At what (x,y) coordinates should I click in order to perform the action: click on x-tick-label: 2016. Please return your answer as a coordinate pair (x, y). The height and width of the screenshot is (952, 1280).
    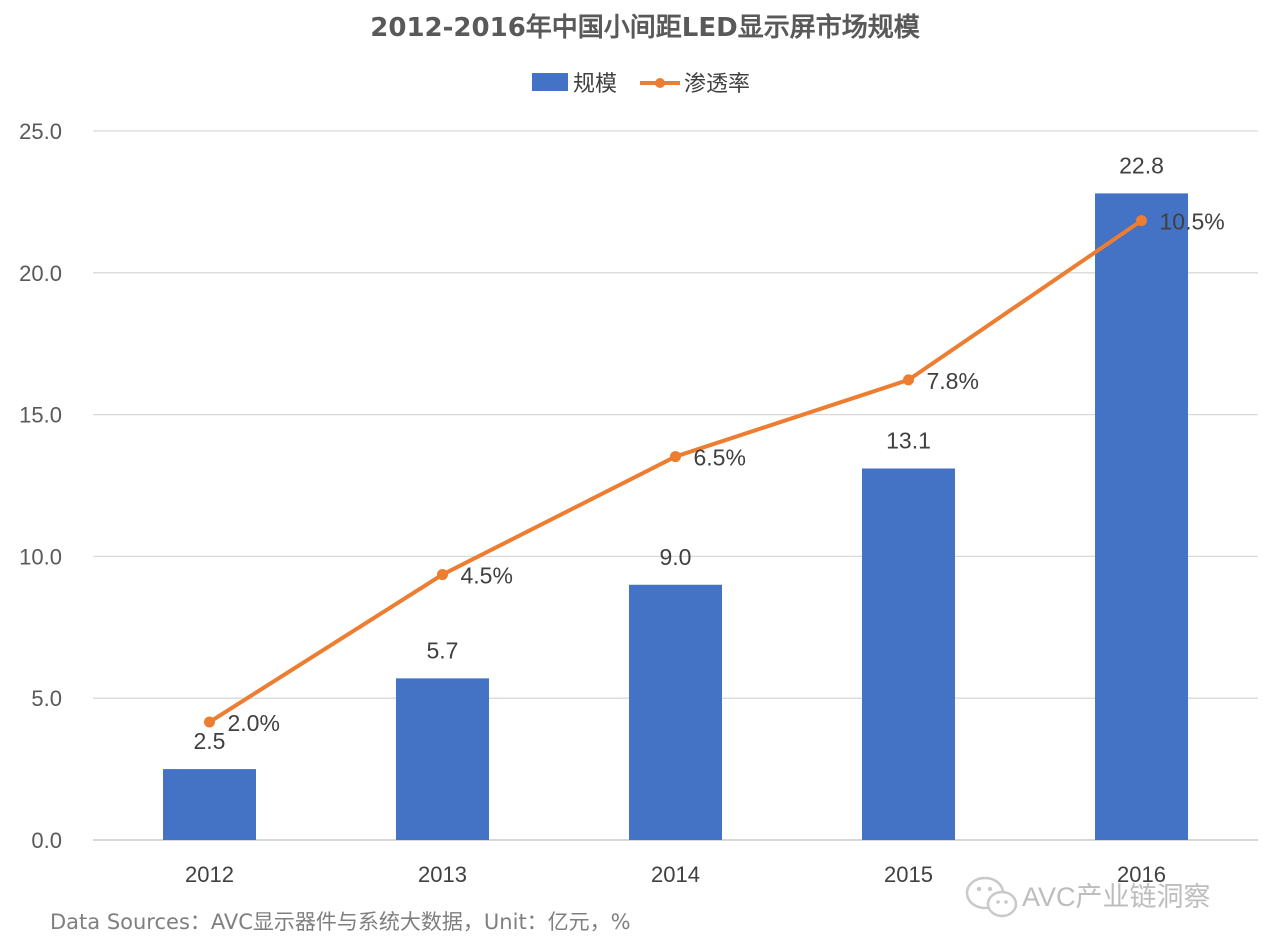
    Looking at the image, I should click on (1141, 874).